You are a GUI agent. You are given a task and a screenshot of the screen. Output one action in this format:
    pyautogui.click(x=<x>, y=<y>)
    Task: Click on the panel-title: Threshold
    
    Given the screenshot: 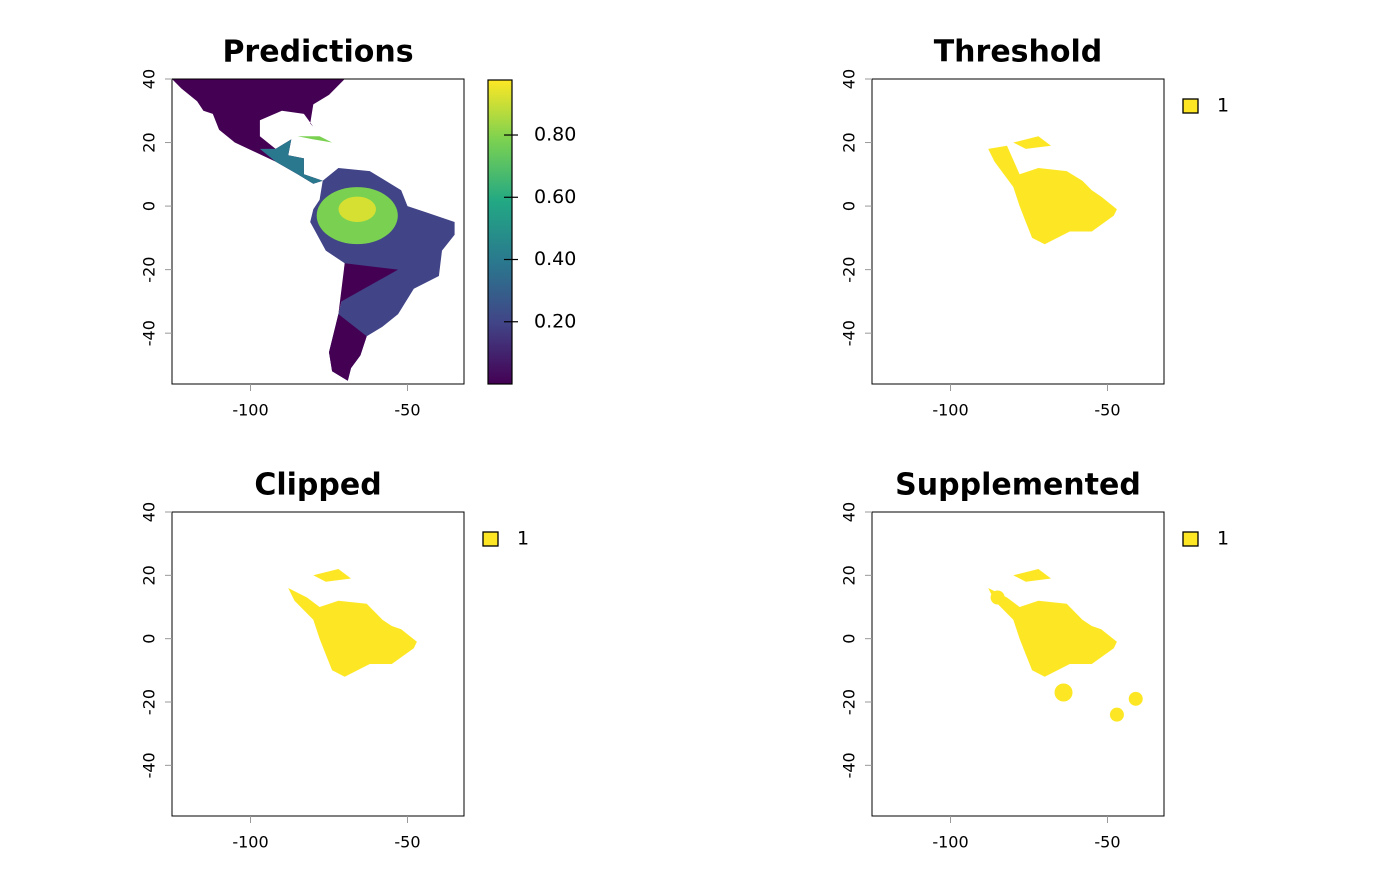 What is the action you would take?
    pyautogui.click(x=1018, y=52)
    